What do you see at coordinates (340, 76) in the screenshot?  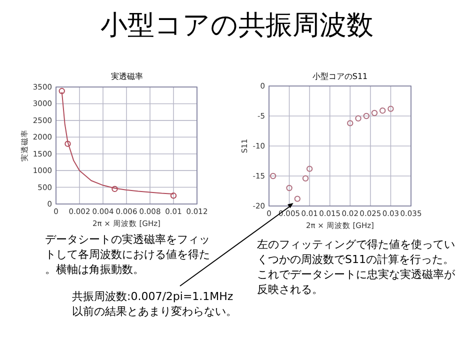 I see `chart-title: 小型コアのS11` at bounding box center [340, 76].